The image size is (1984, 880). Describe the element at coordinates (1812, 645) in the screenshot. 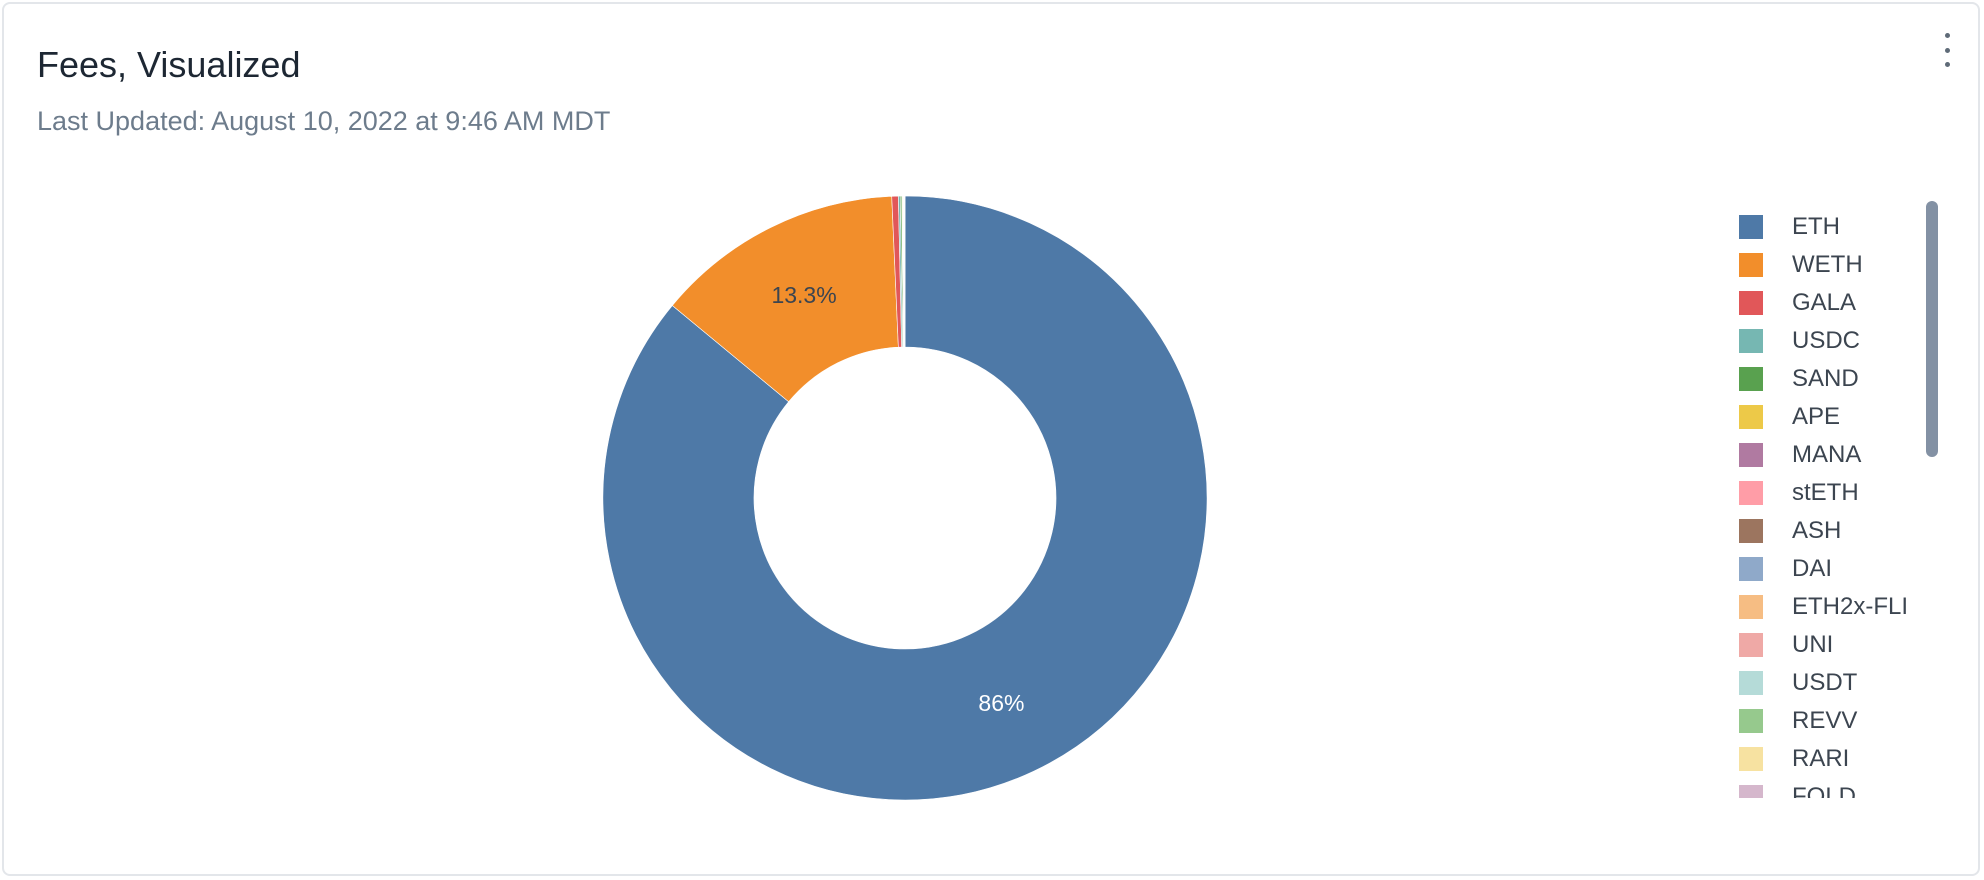

I see `legend-label: UNI` at that location.